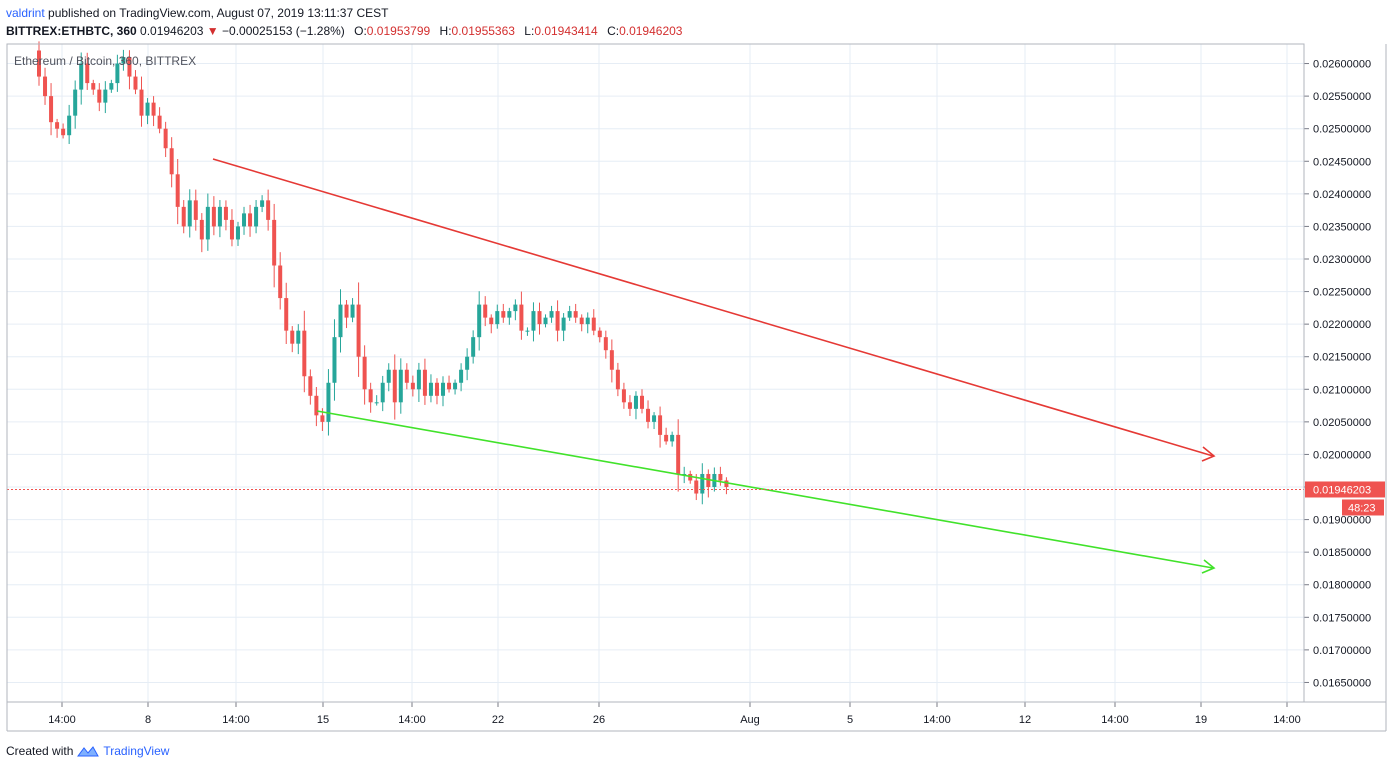 Image resolution: width=1391 pixels, height=768 pixels. Describe the element at coordinates (850, 720) in the screenshot. I see `x-tick-label: 5` at that location.